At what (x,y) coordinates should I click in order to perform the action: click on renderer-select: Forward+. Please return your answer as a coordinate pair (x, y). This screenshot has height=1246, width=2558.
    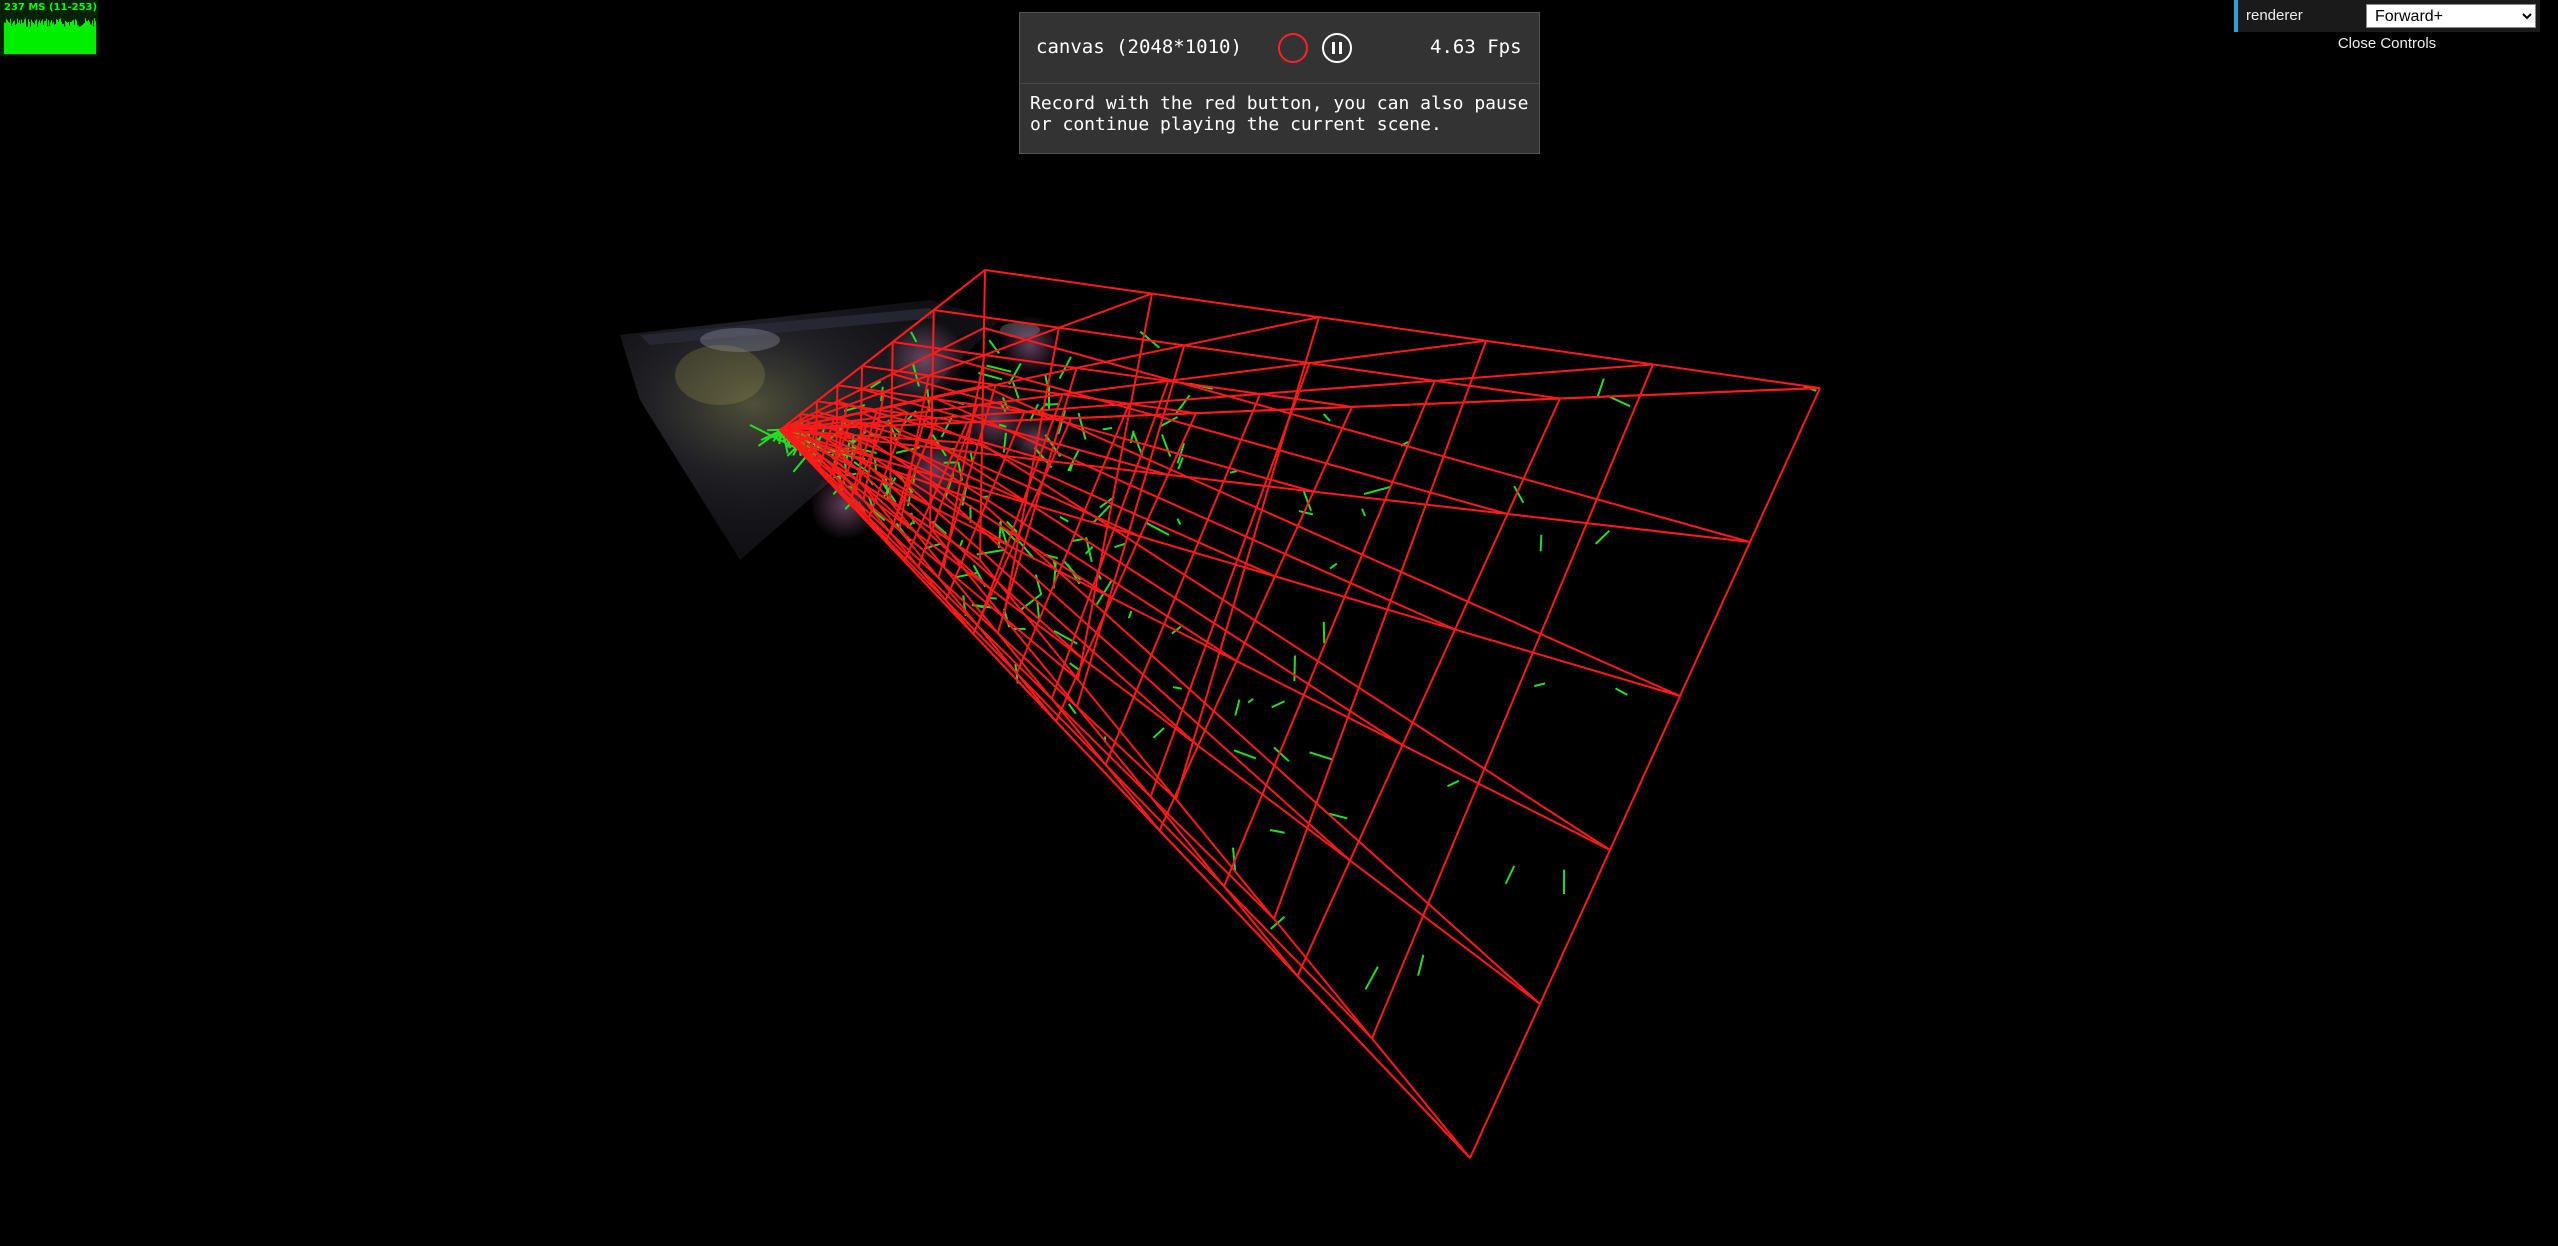
    Looking at the image, I should click on (2451, 16).